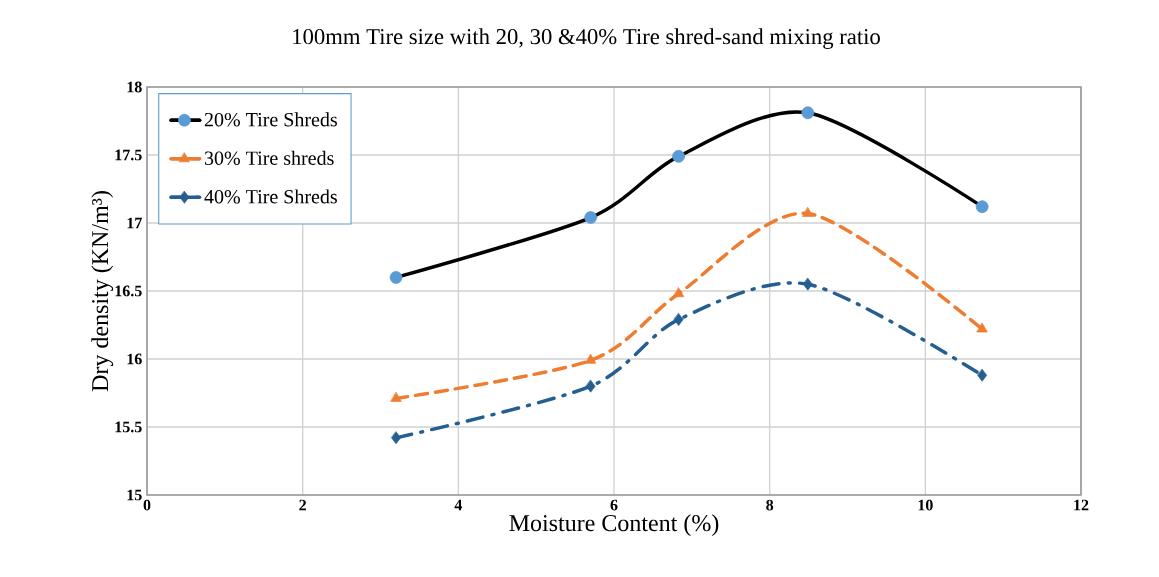 This screenshot has width=1159, height=577. Describe the element at coordinates (134, 495) in the screenshot. I see `y-tick-label: 15` at that location.